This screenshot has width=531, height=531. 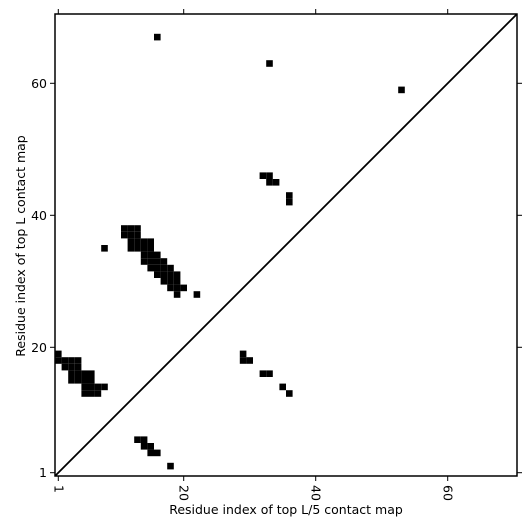 What do you see at coordinates (448, 493) in the screenshot?
I see `x-tick-label: 60` at bounding box center [448, 493].